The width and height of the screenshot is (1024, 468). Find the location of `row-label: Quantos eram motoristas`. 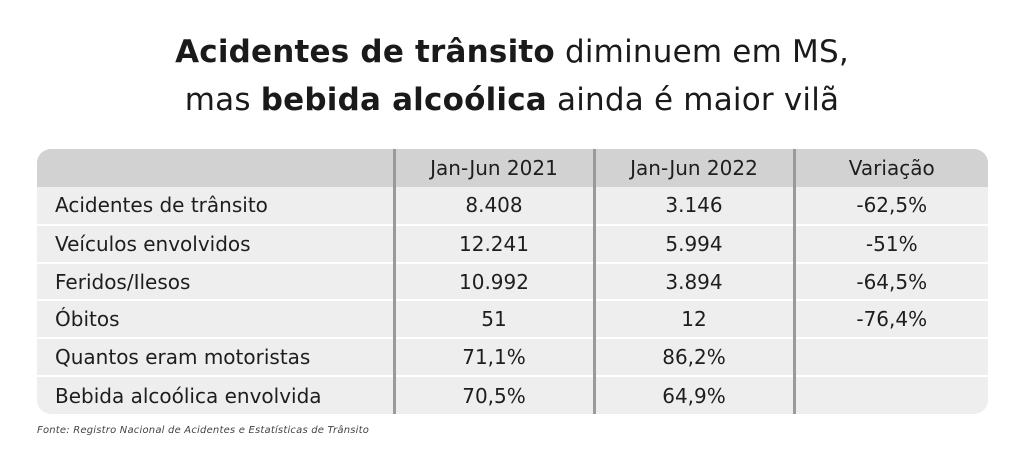

row-label: Quantos eram motoristas is located at coordinates (215, 357).